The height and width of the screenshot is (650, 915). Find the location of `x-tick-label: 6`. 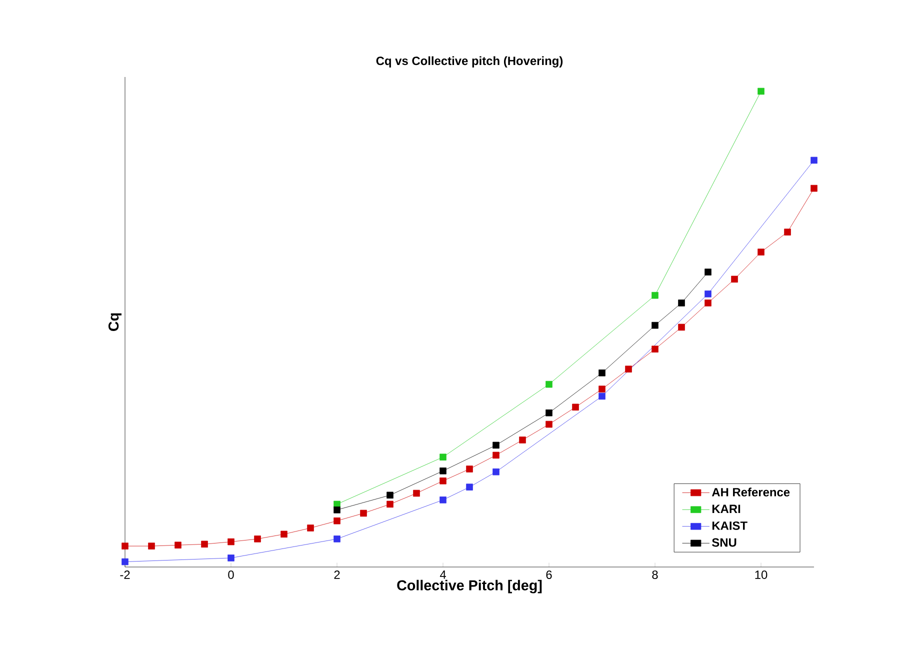

x-tick-label: 6 is located at coordinates (549, 574).